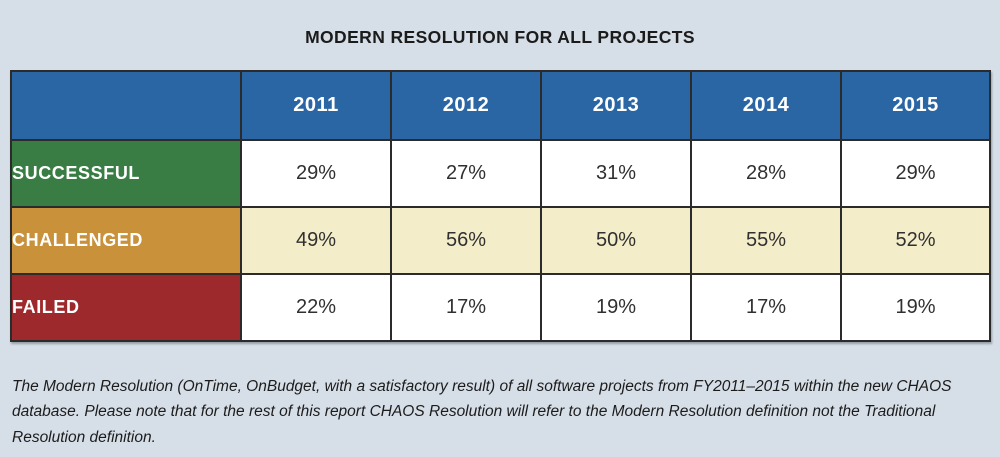  Describe the element at coordinates (766, 105) in the screenshot. I see `column-header-2014: 2014` at that location.